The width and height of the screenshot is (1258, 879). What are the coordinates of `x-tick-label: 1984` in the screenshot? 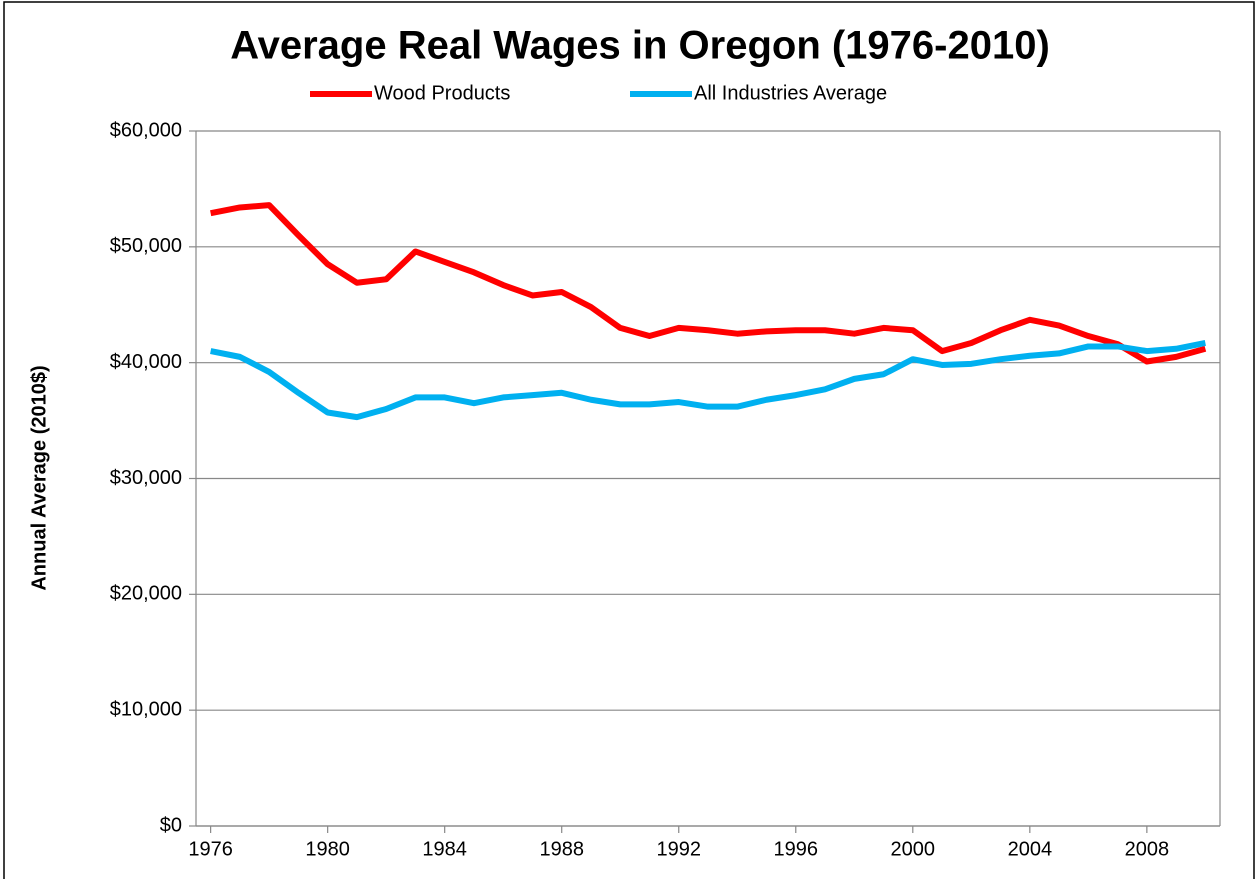 It's located at (444, 849).